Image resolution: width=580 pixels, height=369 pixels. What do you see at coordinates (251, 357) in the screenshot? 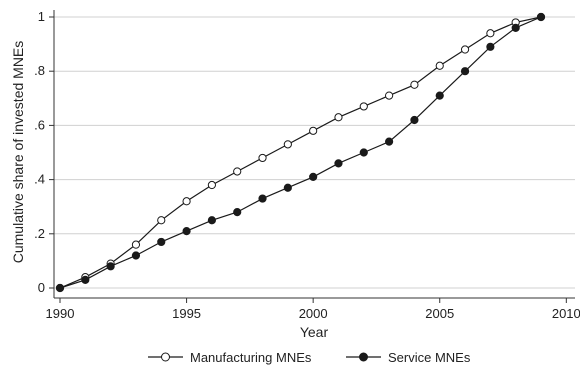
I see `legend-label-manufacturing-mnes: Manufacturing MNEs` at bounding box center [251, 357].